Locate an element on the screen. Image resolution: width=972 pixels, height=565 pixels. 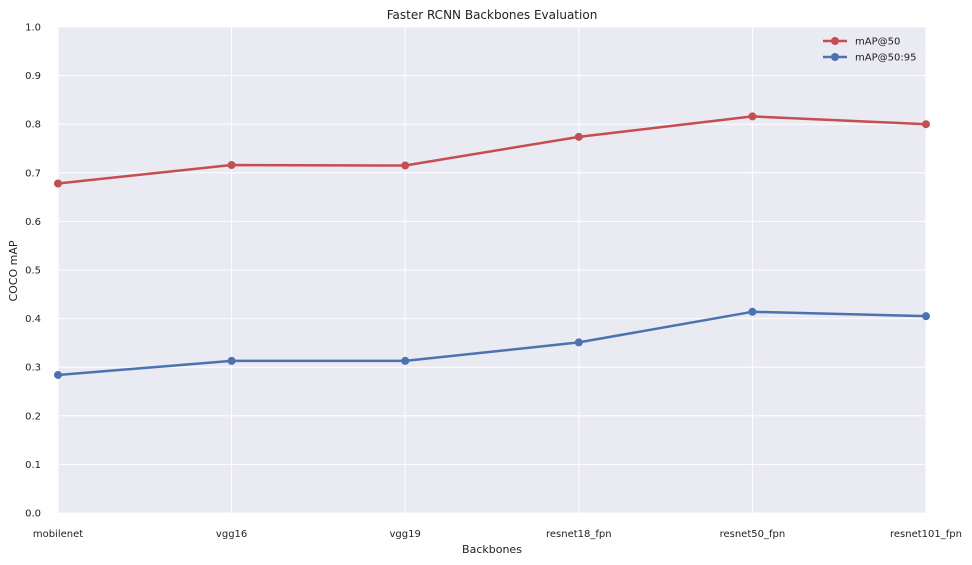
x-tick-label: mobilenet is located at coordinates (58, 534).